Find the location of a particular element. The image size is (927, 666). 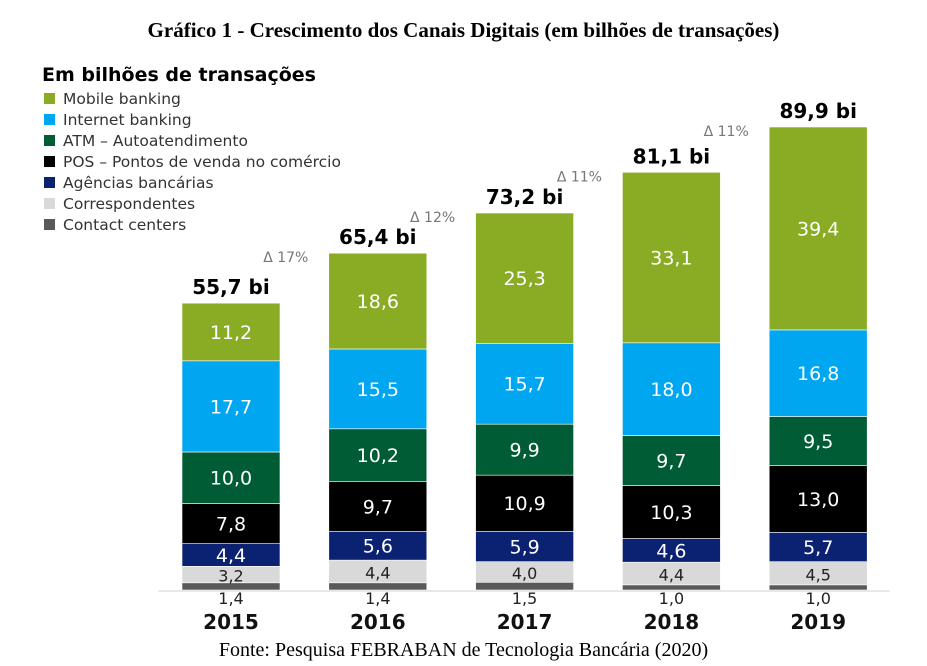

total-label: 89,9 bi is located at coordinates (817, 111).